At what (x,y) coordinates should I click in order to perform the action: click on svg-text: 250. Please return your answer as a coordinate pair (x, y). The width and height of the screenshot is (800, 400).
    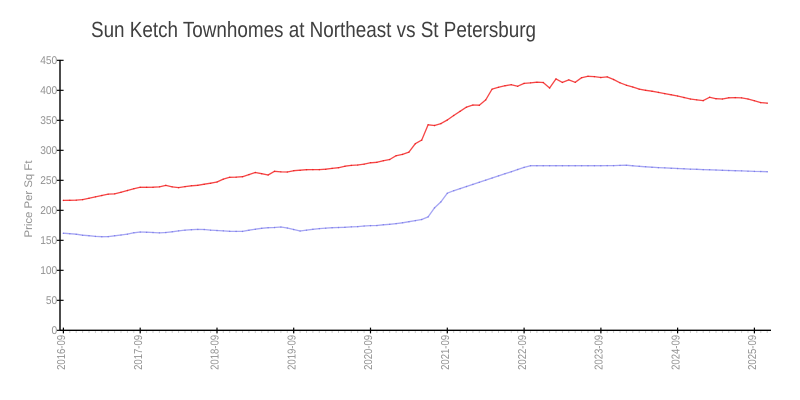
    Looking at the image, I should click on (48, 181).